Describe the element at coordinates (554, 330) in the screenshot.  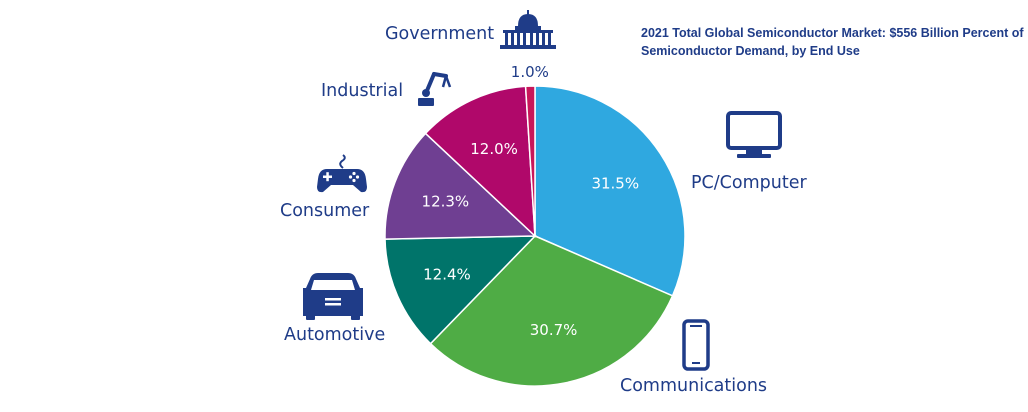
I see `value-label-communications: 30.7%` at that location.